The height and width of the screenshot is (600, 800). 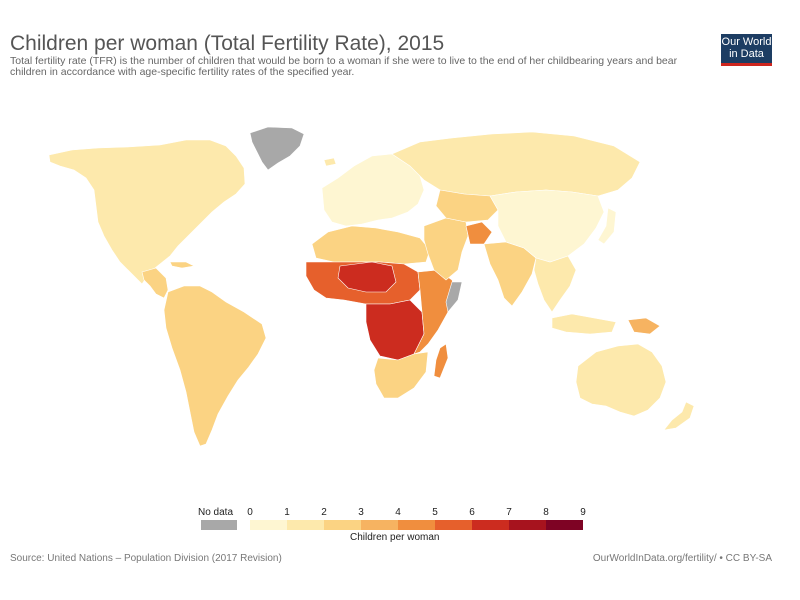 What do you see at coordinates (287, 512) in the screenshot?
I see `legend-tick-1: 1` at bounding box center [287, 512].